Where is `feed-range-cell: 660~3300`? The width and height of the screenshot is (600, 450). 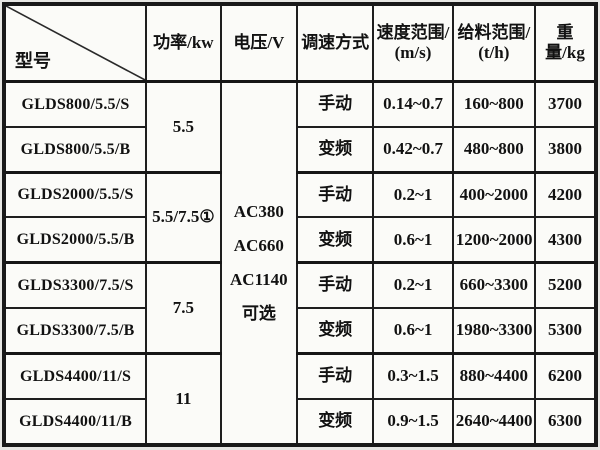 feed-range-cell: 660~3300 is located at coordinates (493, 285).